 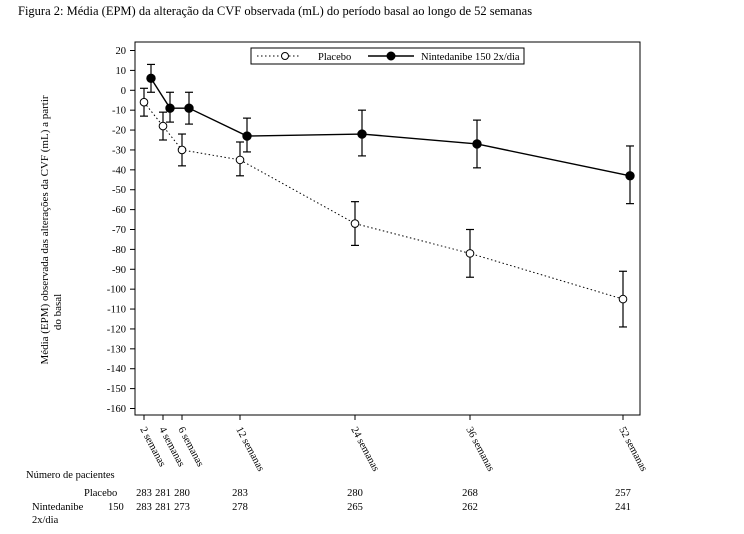 What do you see at coordinates (45, 520) in the screenshot?
I see `patients-row-label-nintedanib-freq: 2x/dia` at bounding box center [45, 520].